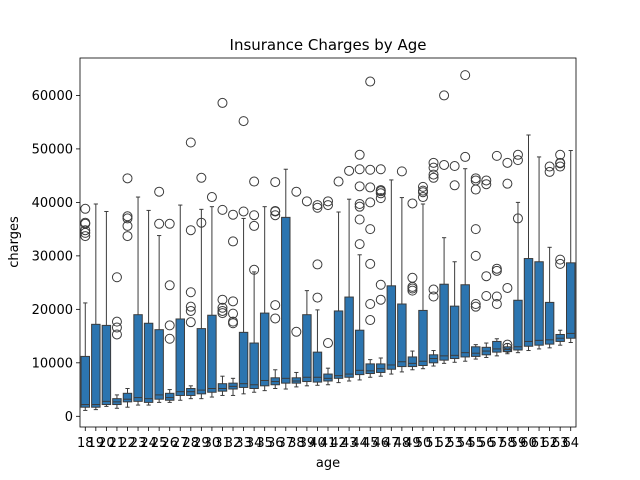 The height and width of the screenshot is (480, 640). Describe the element at coordinates (570, 443) in the screenshot. I see `x-tick-label: 64` at that location.